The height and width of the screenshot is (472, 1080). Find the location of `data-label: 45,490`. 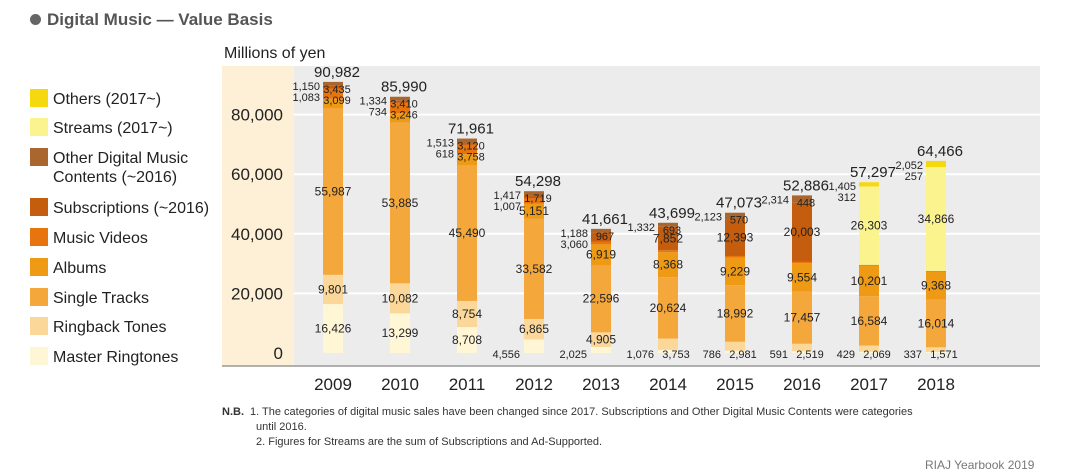

data-label: 45,490 is located at coordinates (467, 233).